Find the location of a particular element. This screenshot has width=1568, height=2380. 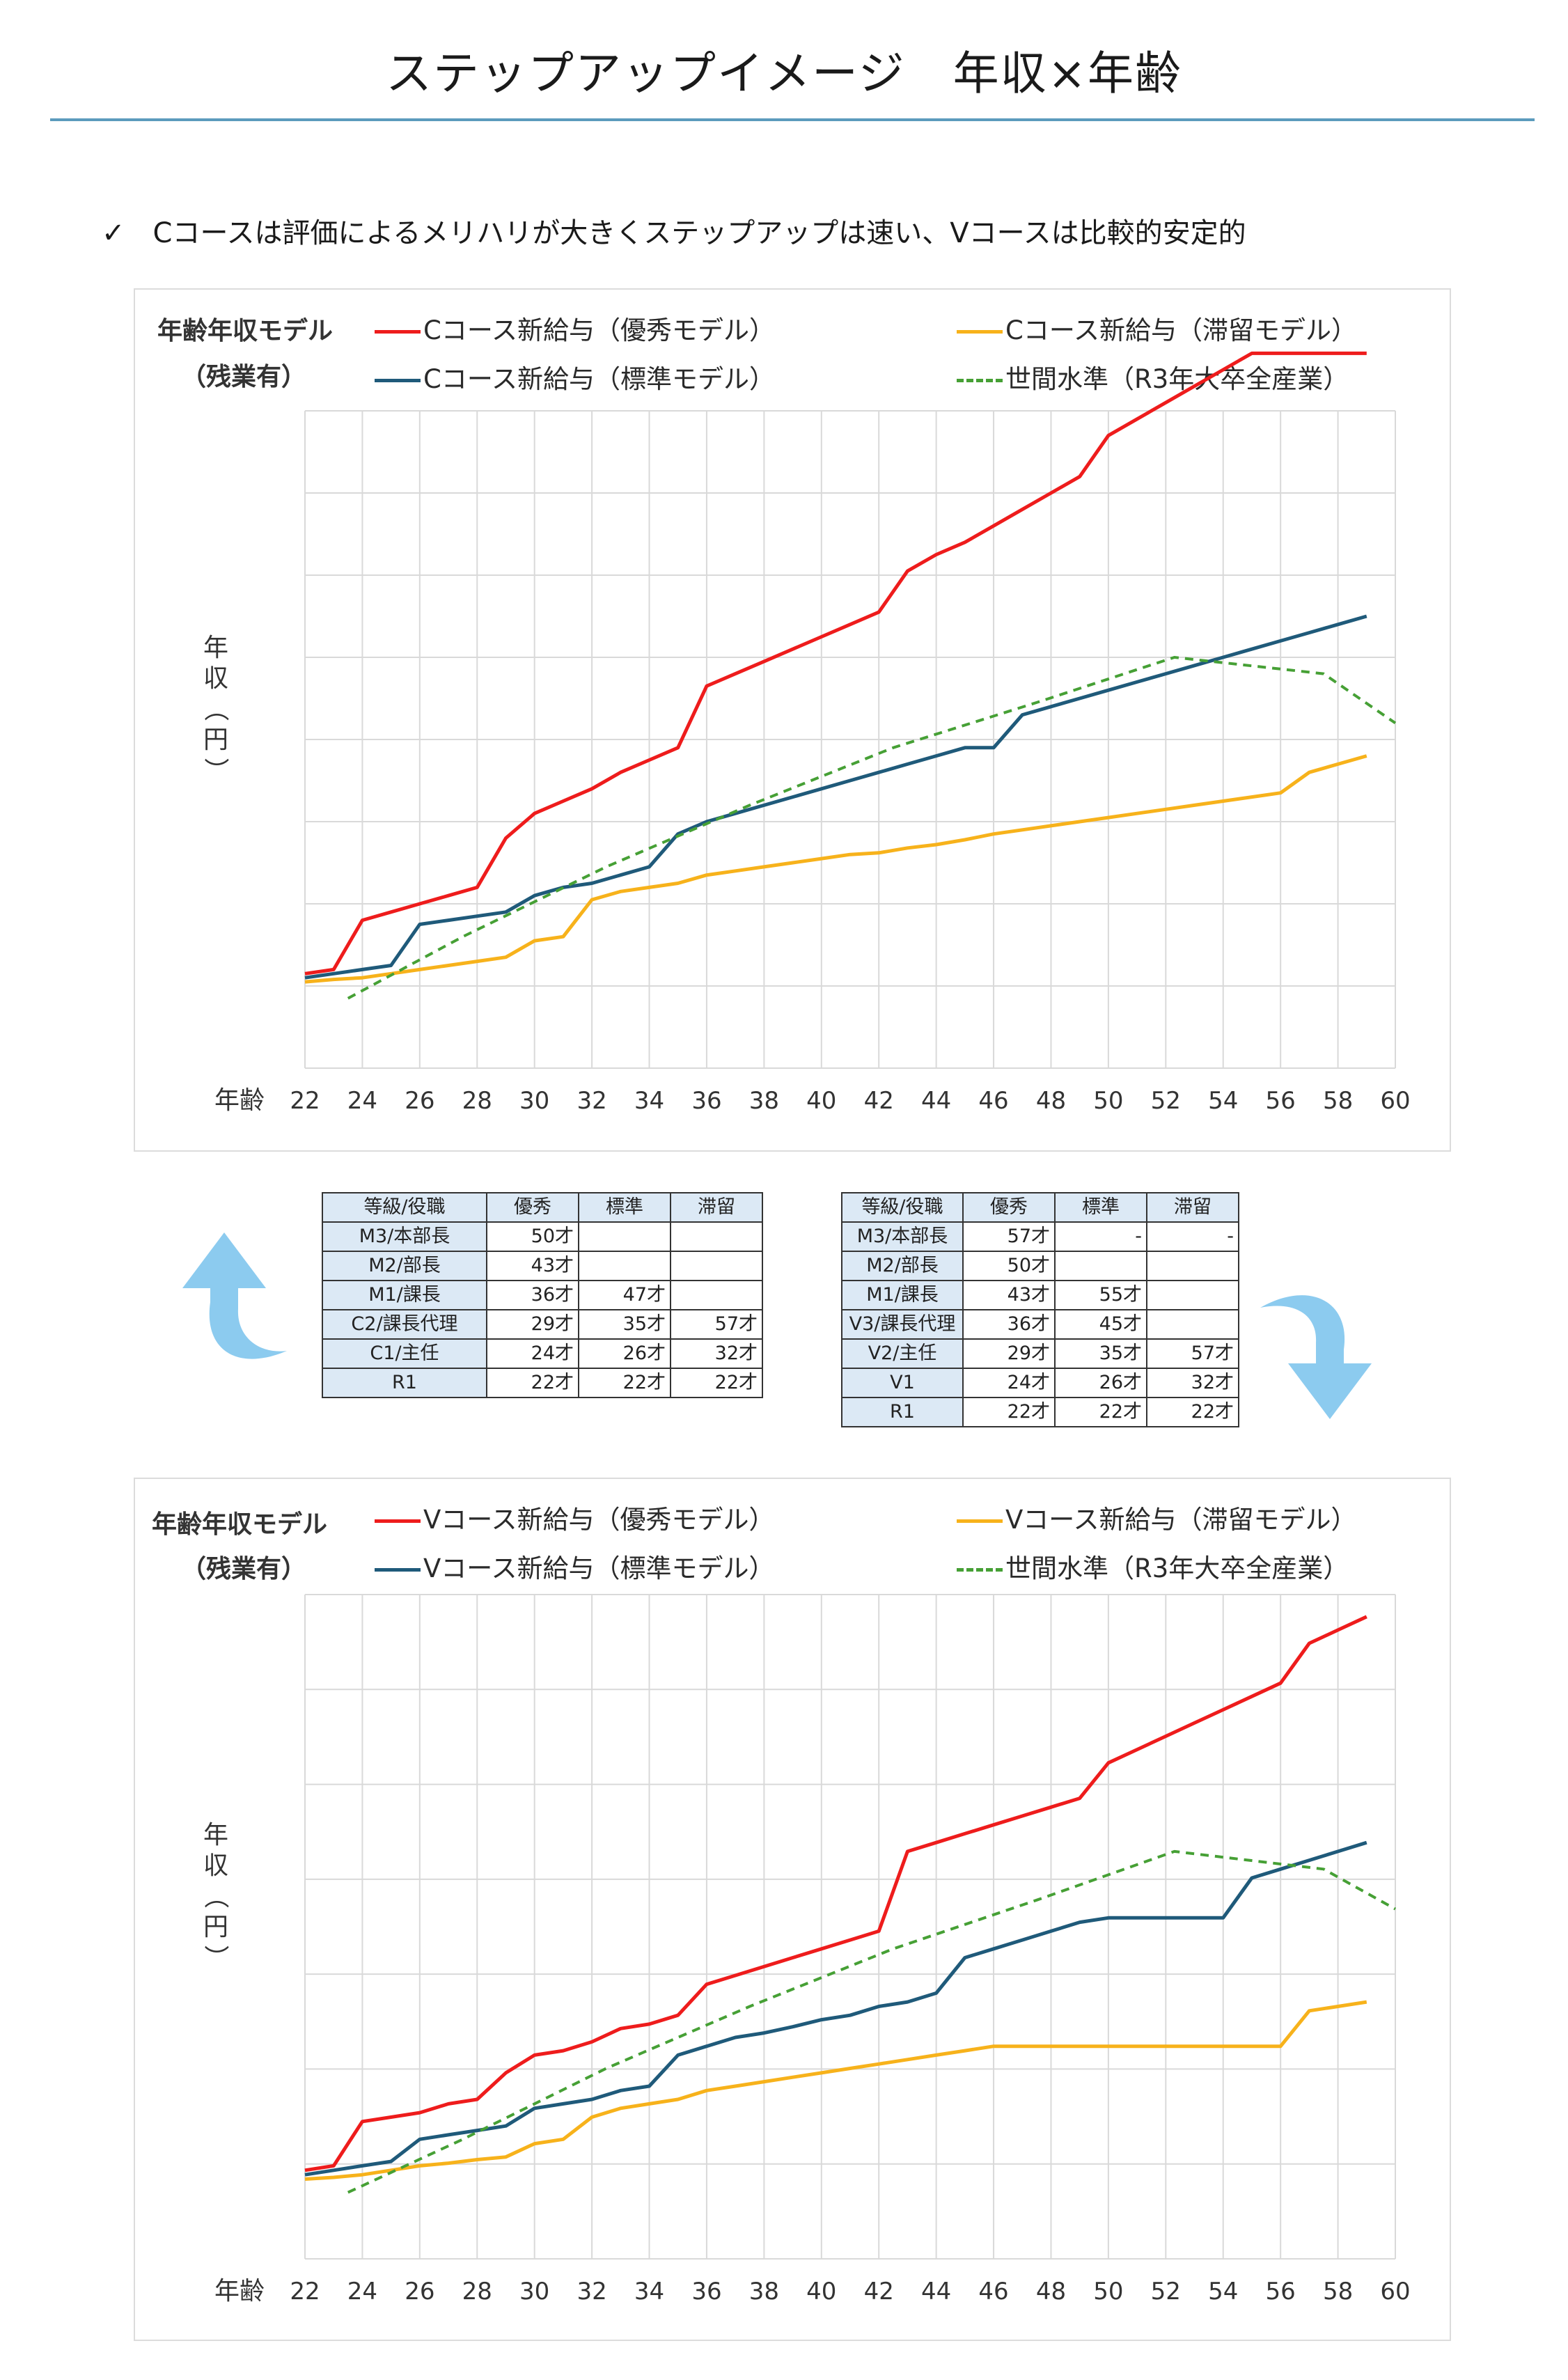

table-row: V1 24才 26才 32才 is located at coordinates (1040, 1383).